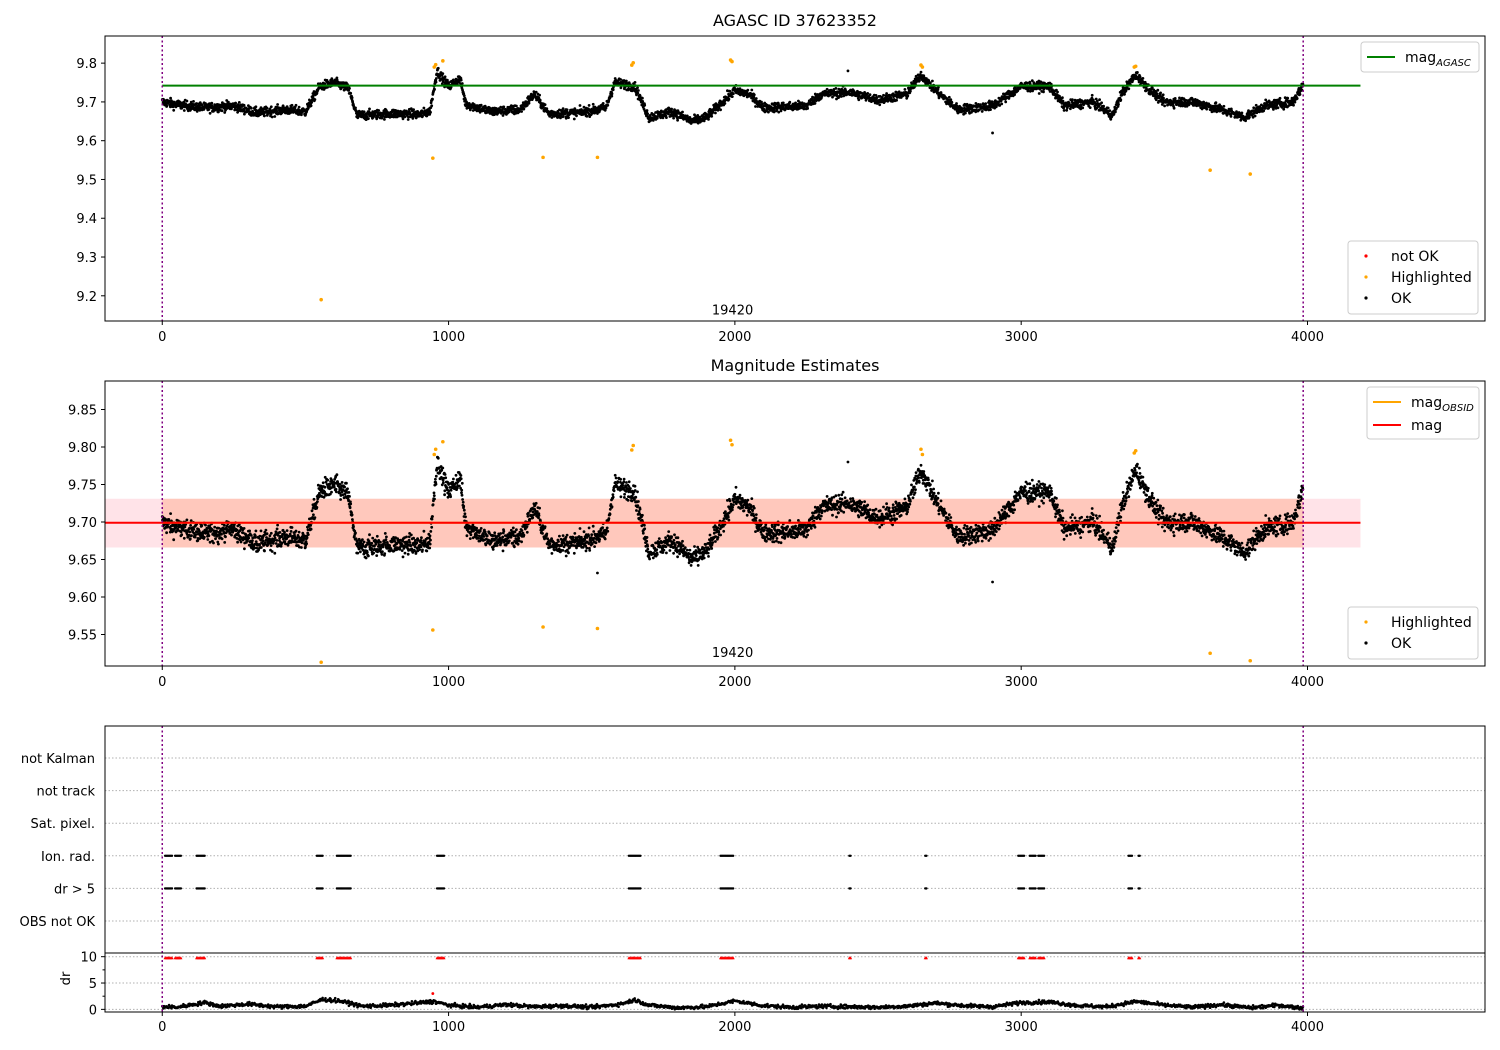 The image size is (1500, 1050). I want to click on obsid-label: 19420, so click(732, 310).